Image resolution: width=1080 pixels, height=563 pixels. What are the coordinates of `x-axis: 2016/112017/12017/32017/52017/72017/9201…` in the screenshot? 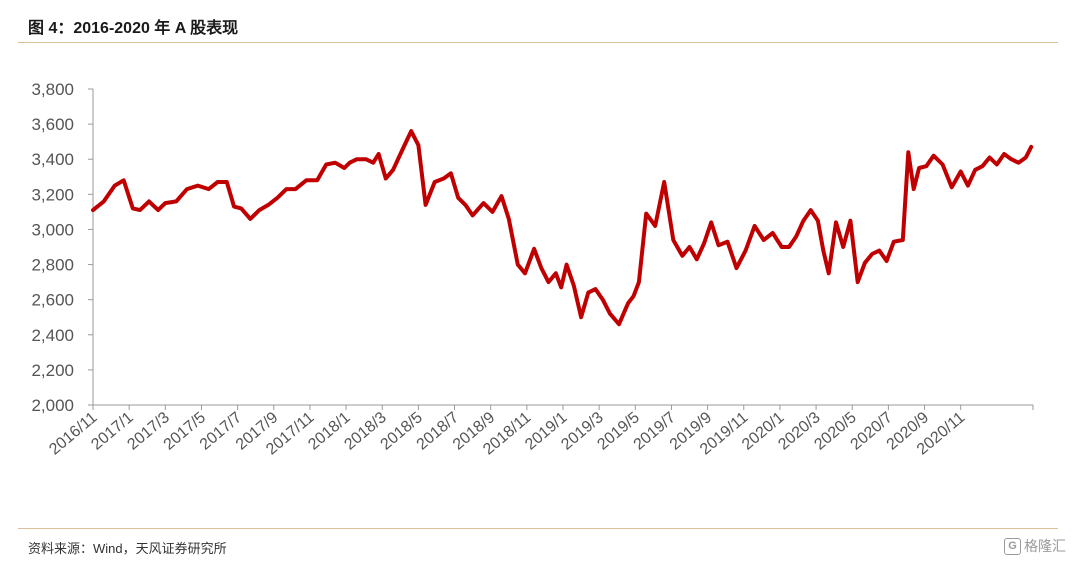 It's located at (540, 431).